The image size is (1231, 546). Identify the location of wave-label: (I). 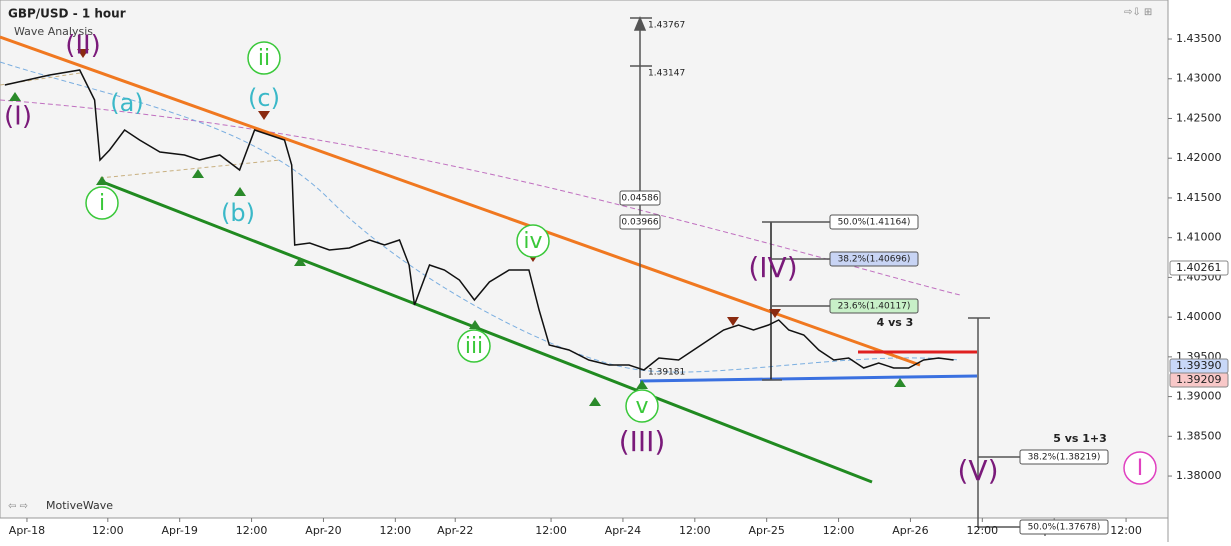
(18, 117).